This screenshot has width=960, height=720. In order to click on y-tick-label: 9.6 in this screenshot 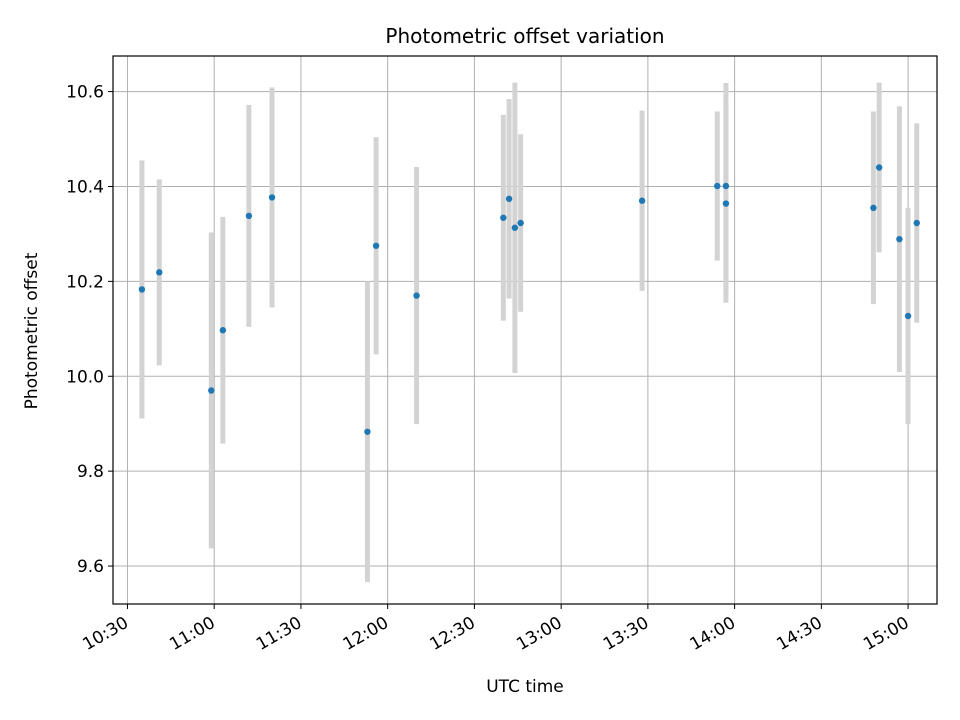, I will do `click(90, 567)`.